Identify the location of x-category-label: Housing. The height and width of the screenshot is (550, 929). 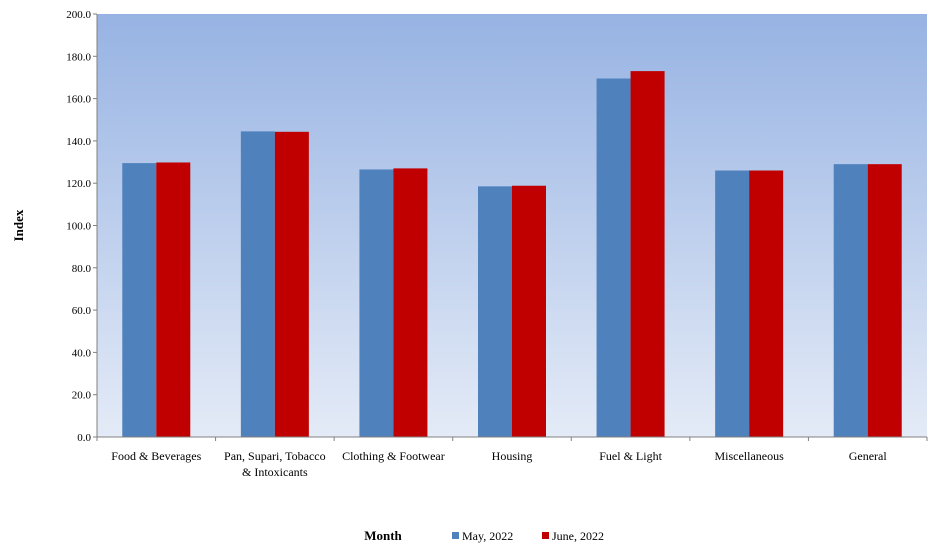
(512, 456).